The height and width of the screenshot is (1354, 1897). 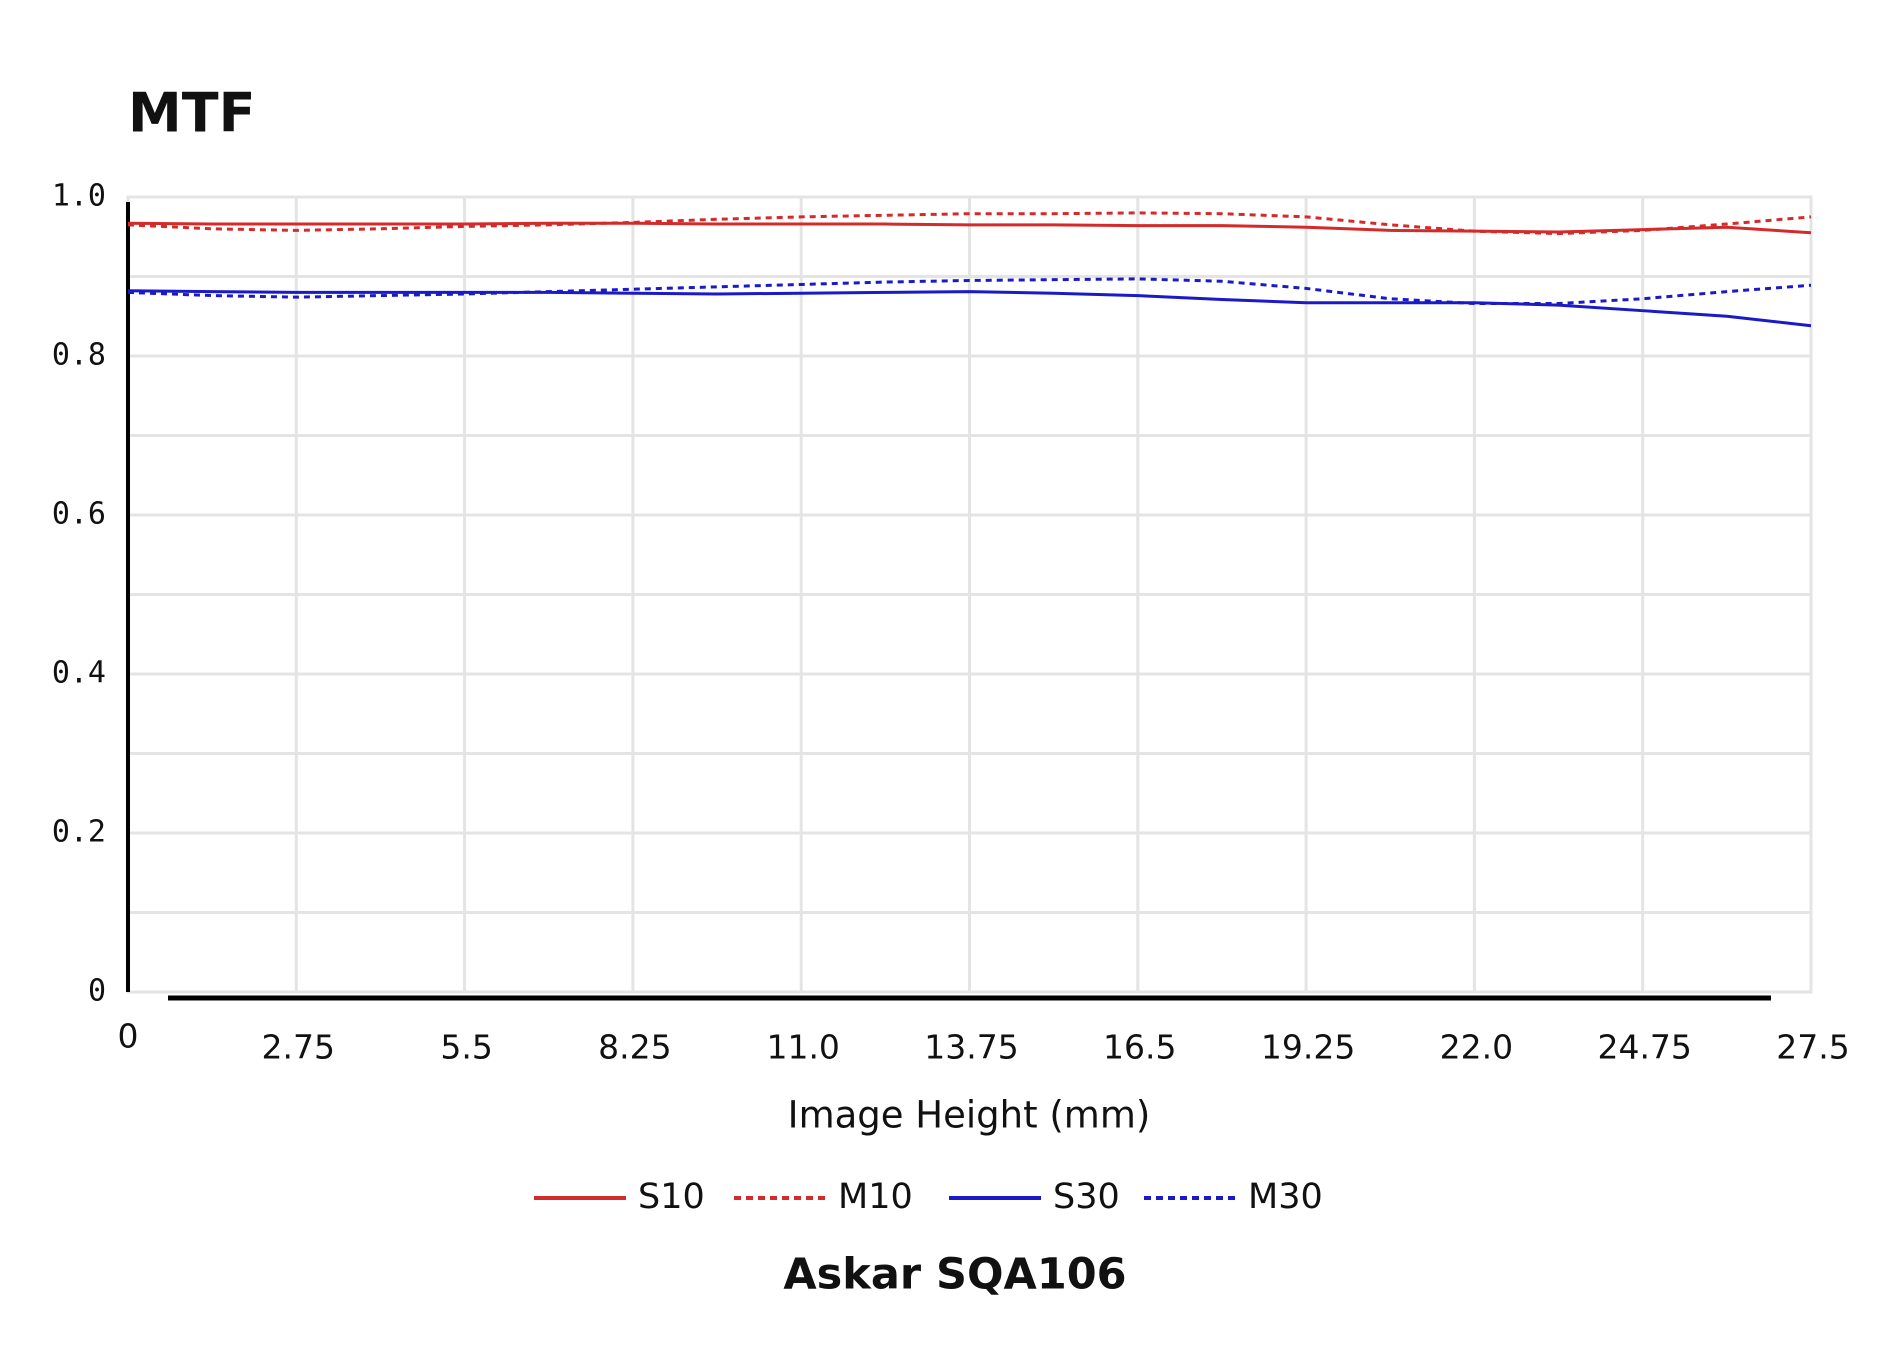 I want to click on x-tick-label: 13.75, so click(x=971, y=1047).